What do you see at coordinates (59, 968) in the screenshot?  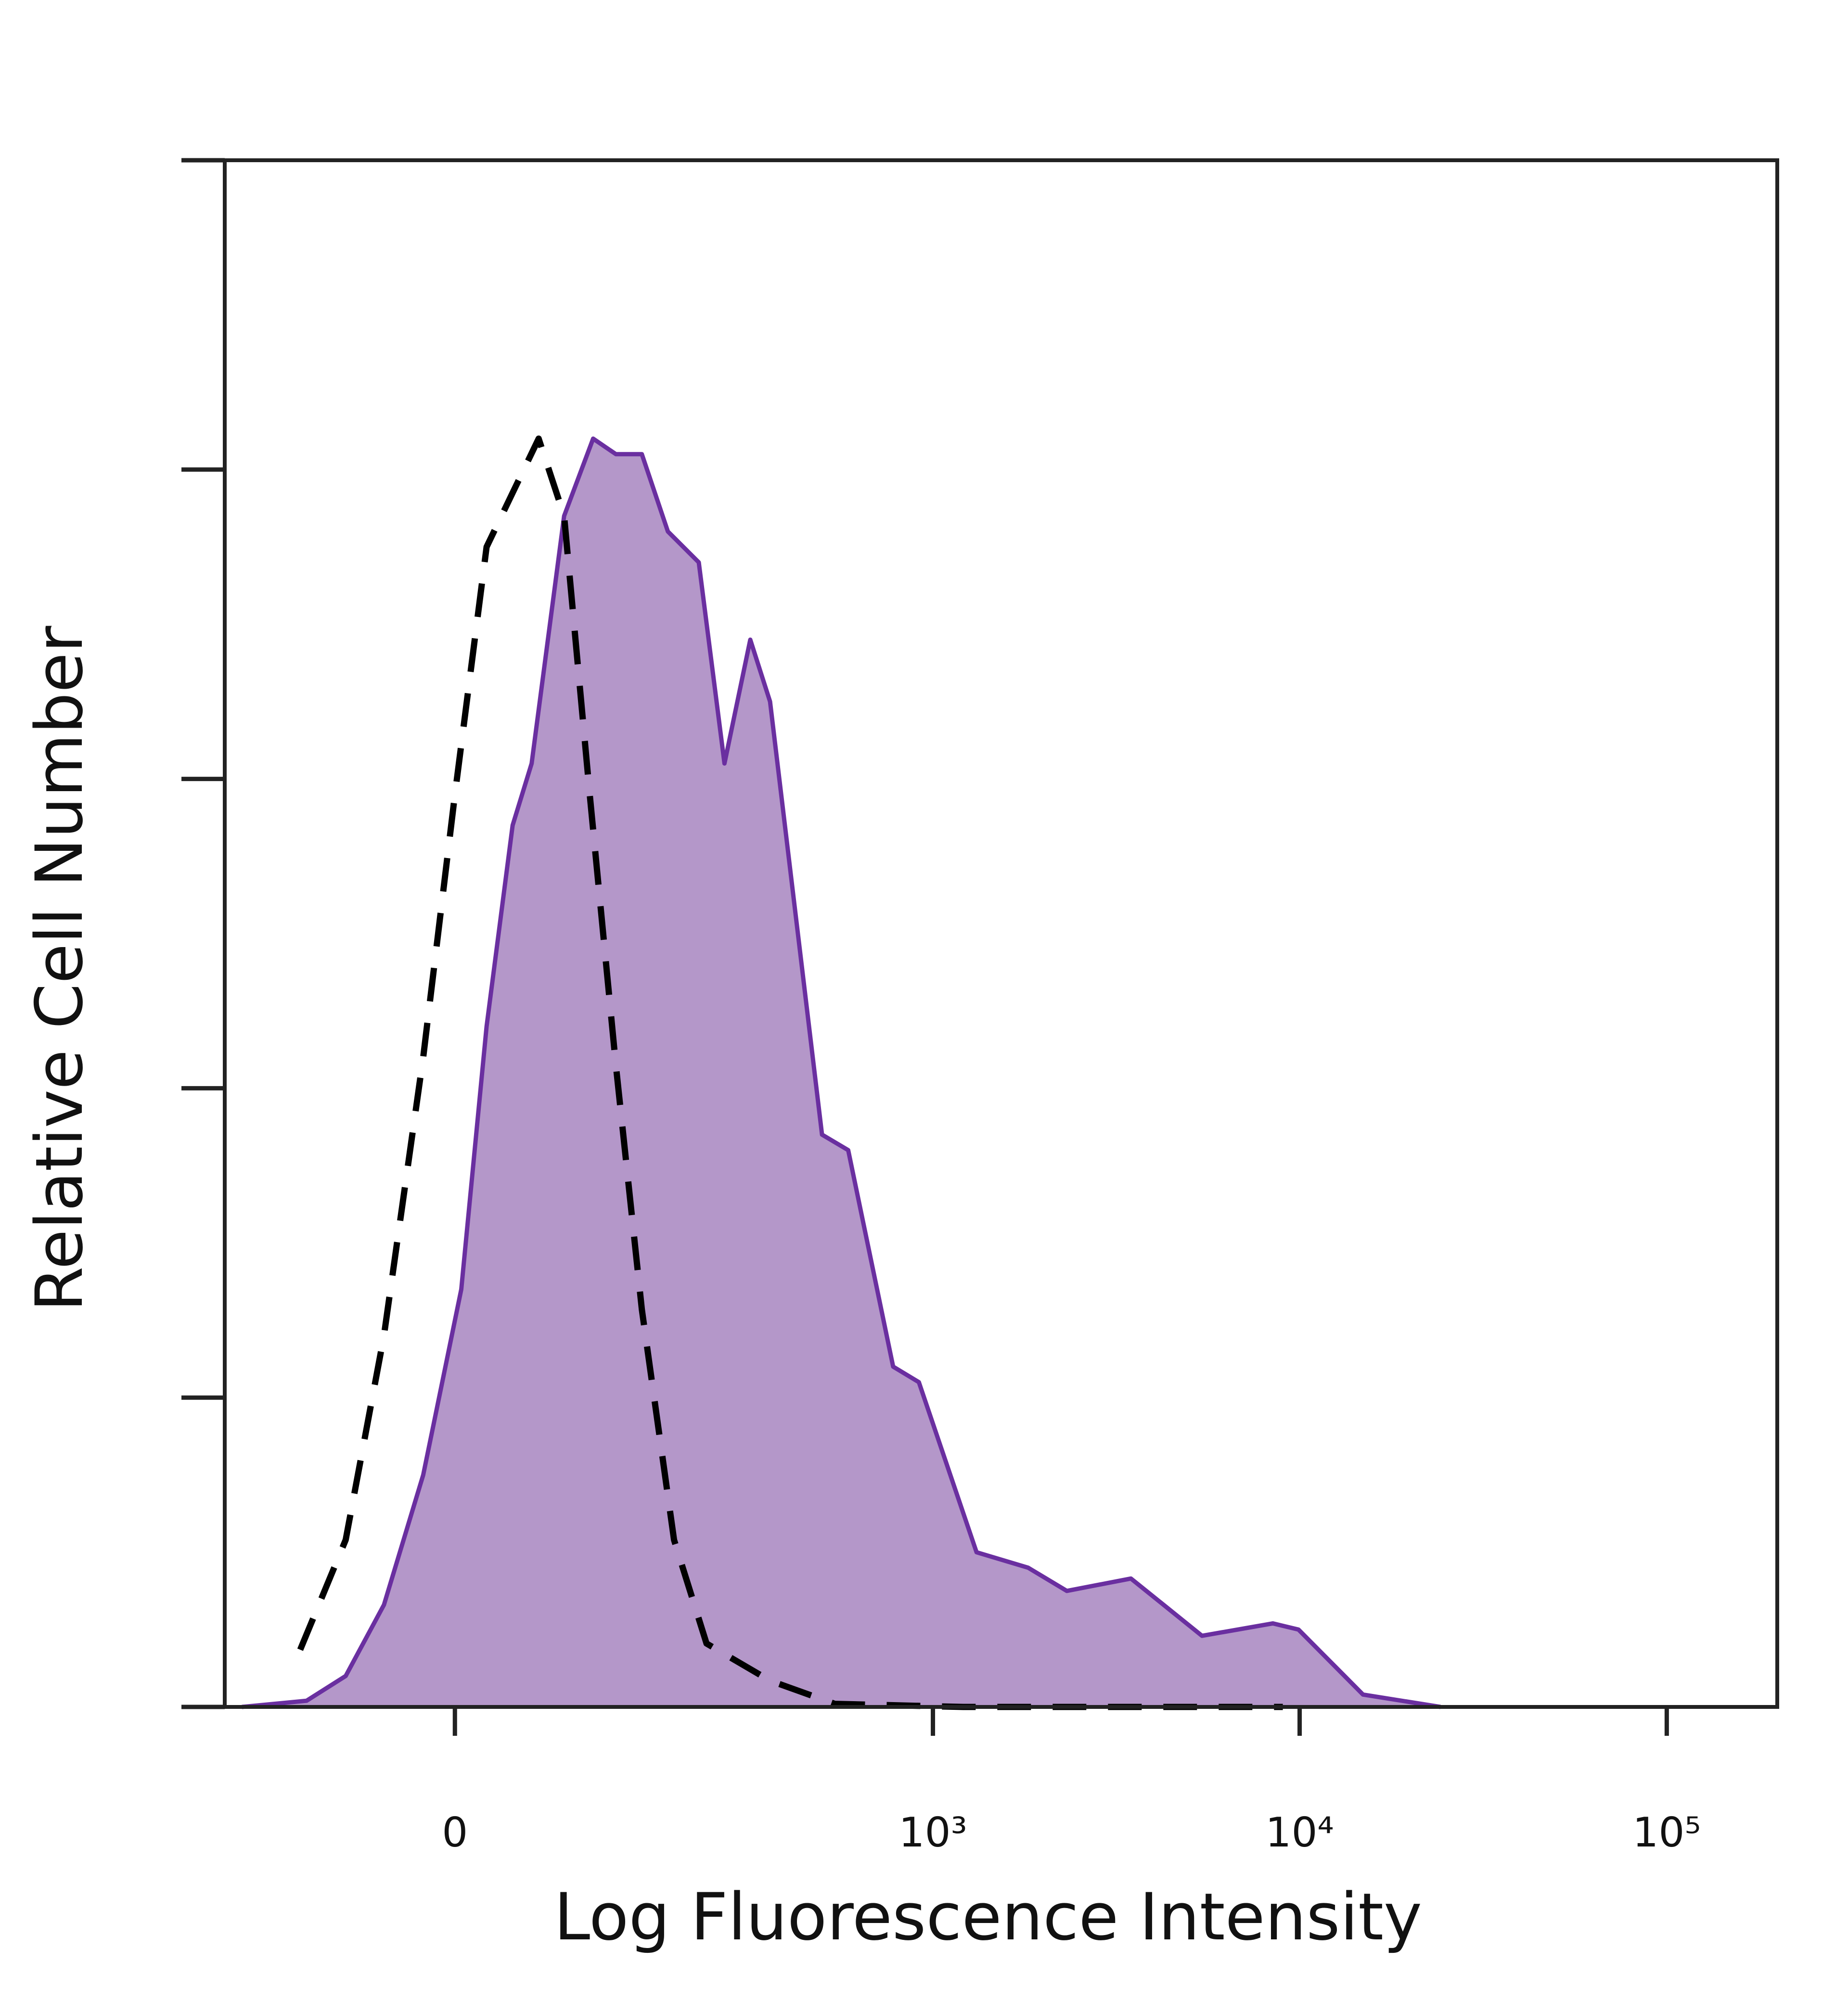 I see `y-axis-label: Relative Cell Number` at bounding box center [59, 968].